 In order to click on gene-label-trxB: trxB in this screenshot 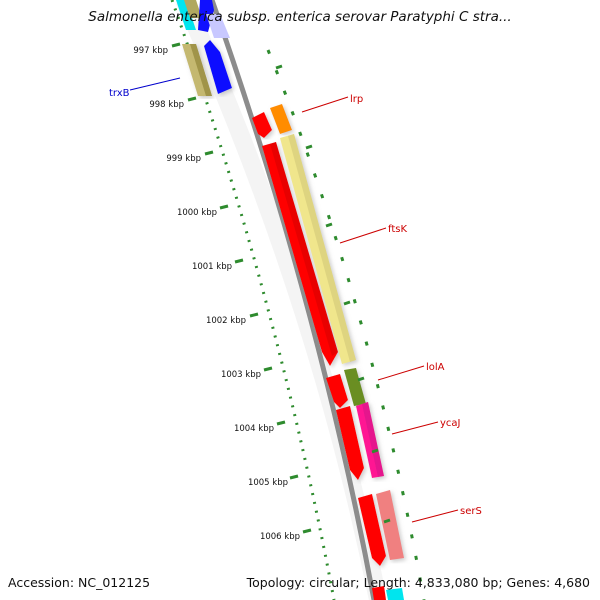, I will do `click(119, 93)`.